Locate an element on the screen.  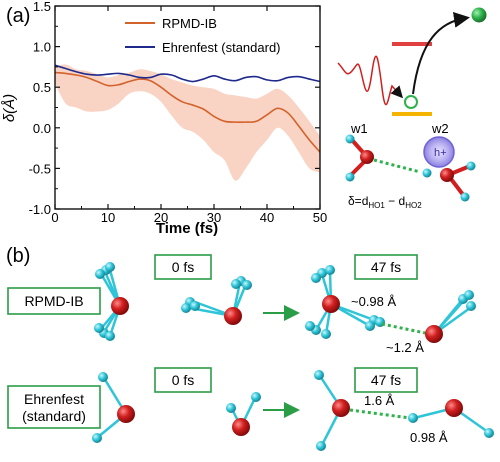
row-rpmd-t0: 0 fs is located at coordinates (183, 267).